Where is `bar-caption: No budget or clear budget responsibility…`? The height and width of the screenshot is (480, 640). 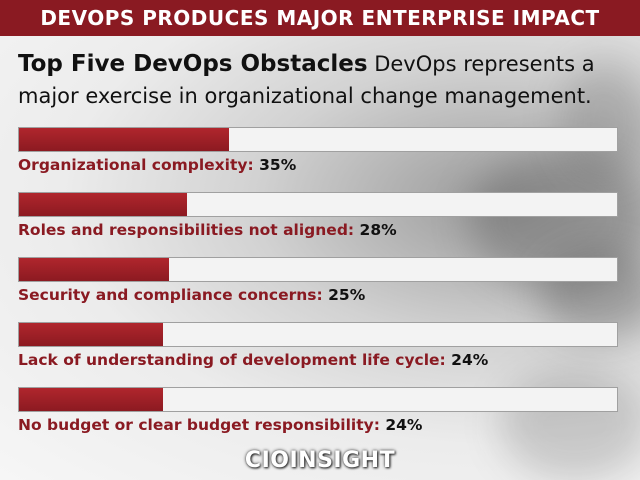 bar-caption: No budget or clear budget responsibility… is located at coordinates (318, 425).